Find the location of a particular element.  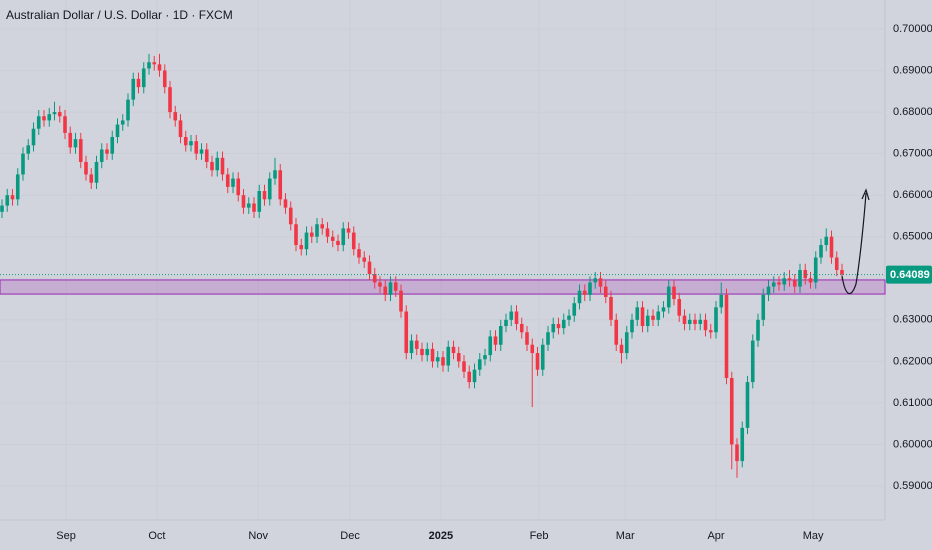

x-tick-label: Nov is located at coordinates (258, 536).